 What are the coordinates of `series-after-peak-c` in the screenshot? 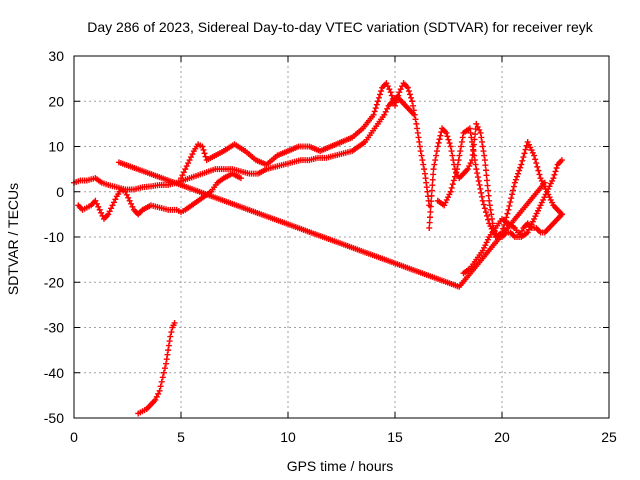 It's located at (512, 217).